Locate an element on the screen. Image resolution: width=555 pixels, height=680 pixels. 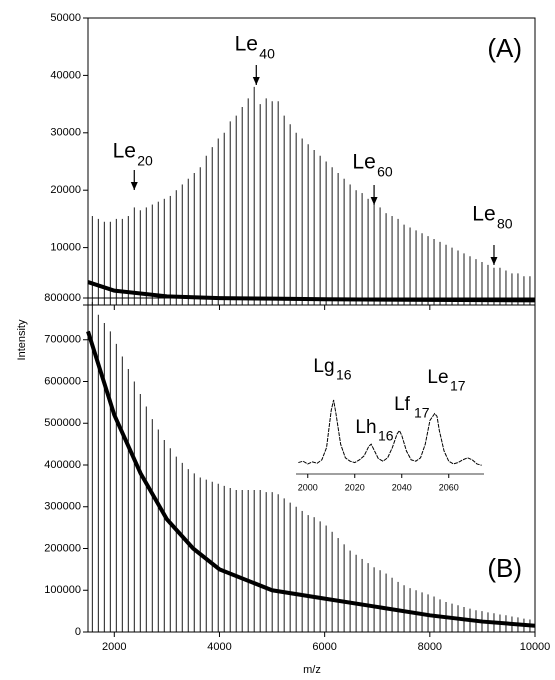
y-tick-label: 300000 is located at coordinates (62, 507).